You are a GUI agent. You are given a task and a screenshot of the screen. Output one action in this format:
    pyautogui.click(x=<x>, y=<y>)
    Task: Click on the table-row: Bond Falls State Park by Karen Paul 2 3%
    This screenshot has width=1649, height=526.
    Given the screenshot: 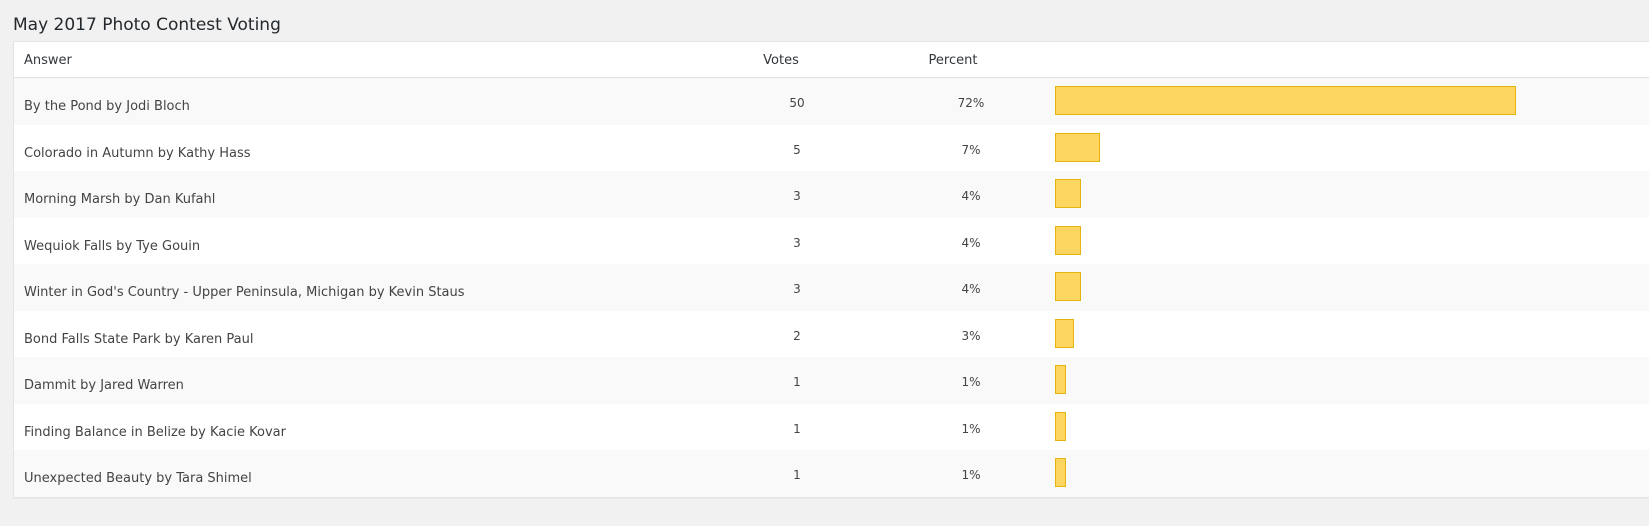 What is the action you would take?
    pyautogui.click(x=831, y=333)
    